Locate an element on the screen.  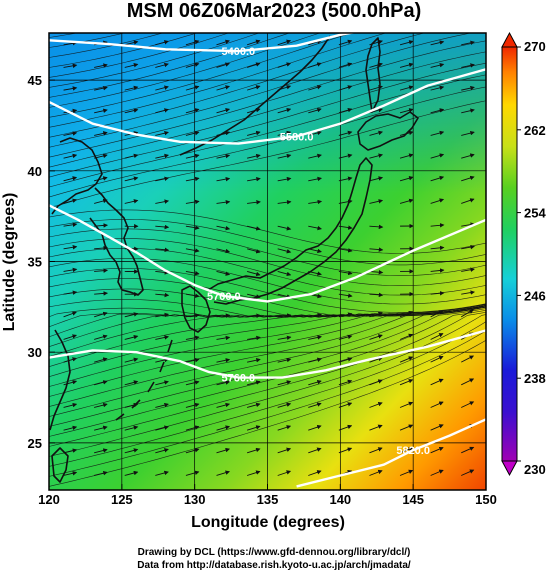
colorbar-tick-label: 262 is located at coordinates (535, 130).